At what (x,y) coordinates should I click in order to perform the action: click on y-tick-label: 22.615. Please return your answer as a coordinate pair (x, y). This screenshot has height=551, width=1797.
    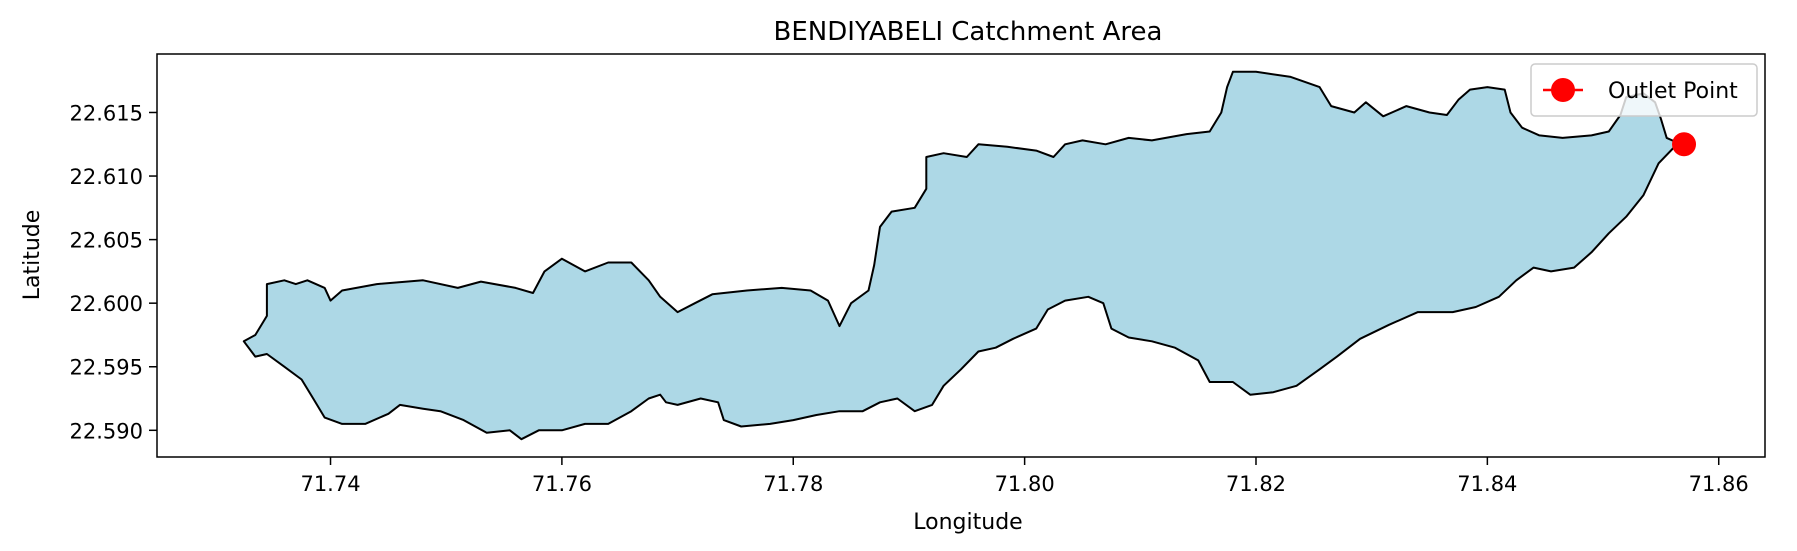
    Looking at the image, I should click on (106, 113).